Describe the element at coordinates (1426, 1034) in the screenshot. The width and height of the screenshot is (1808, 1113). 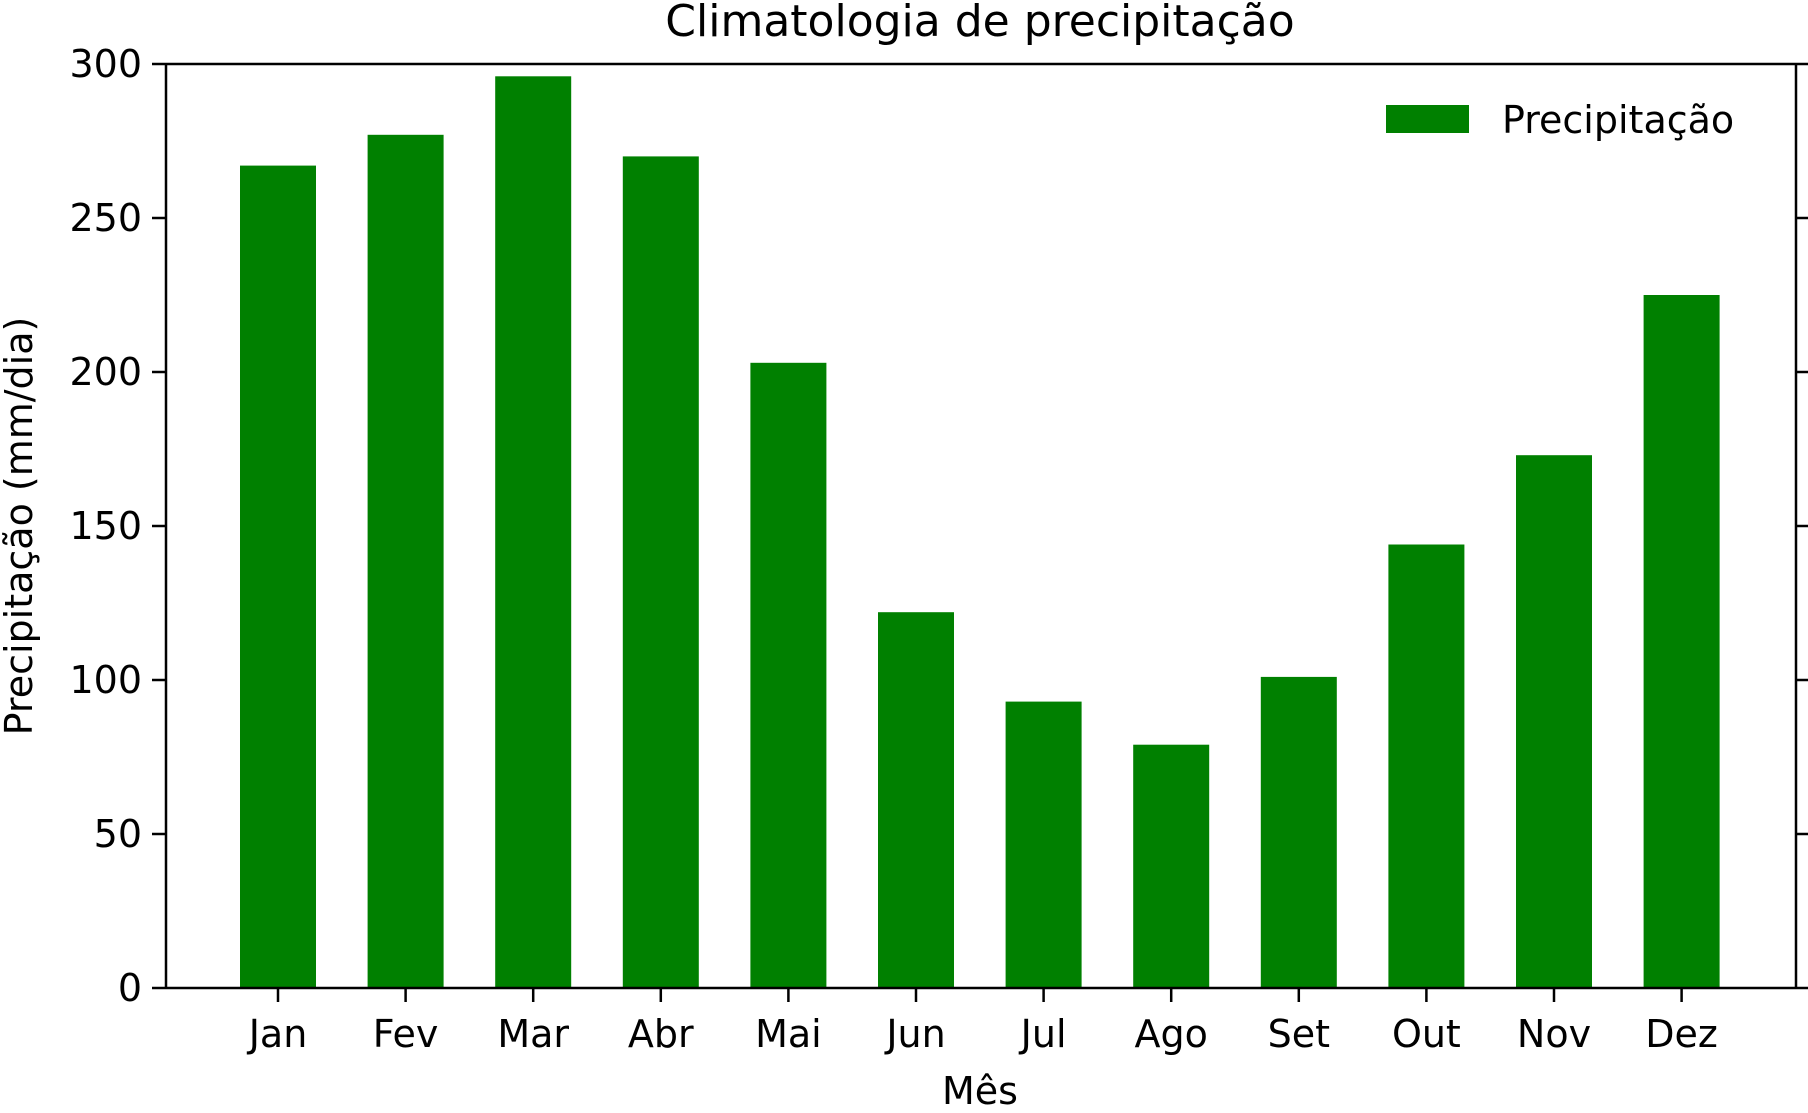
I see `x-tick-label-out: Out` at that location.